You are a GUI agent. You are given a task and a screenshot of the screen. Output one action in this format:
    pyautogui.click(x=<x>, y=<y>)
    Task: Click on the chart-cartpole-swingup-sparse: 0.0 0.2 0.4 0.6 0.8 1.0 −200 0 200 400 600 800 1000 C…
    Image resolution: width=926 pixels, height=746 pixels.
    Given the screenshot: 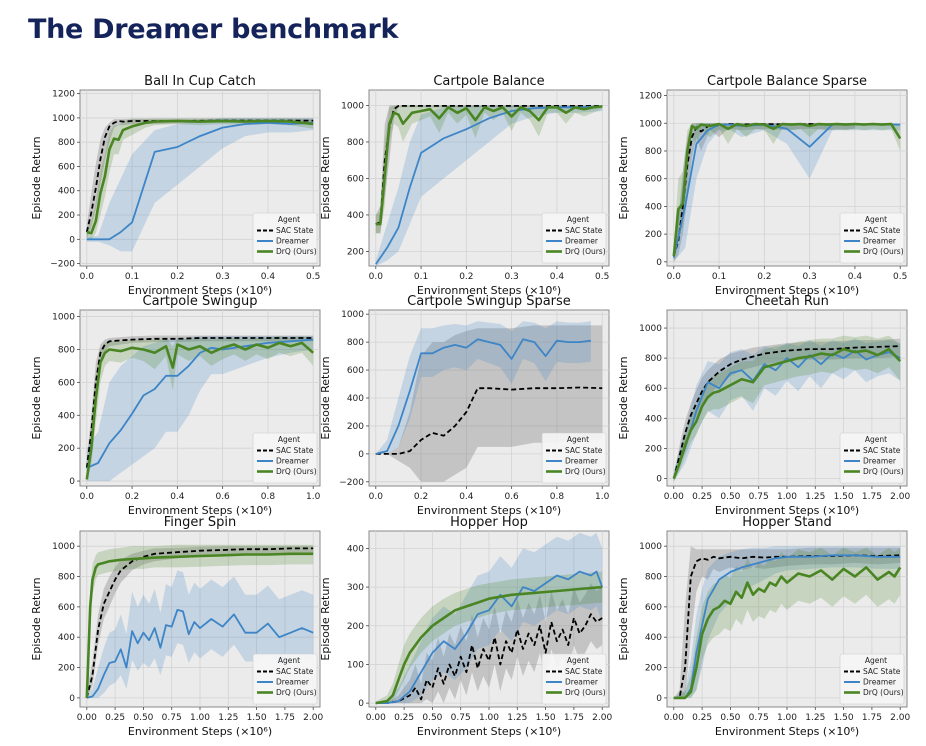 What is the action you would take?
    pyautogui.click(x=464, y=405)
    